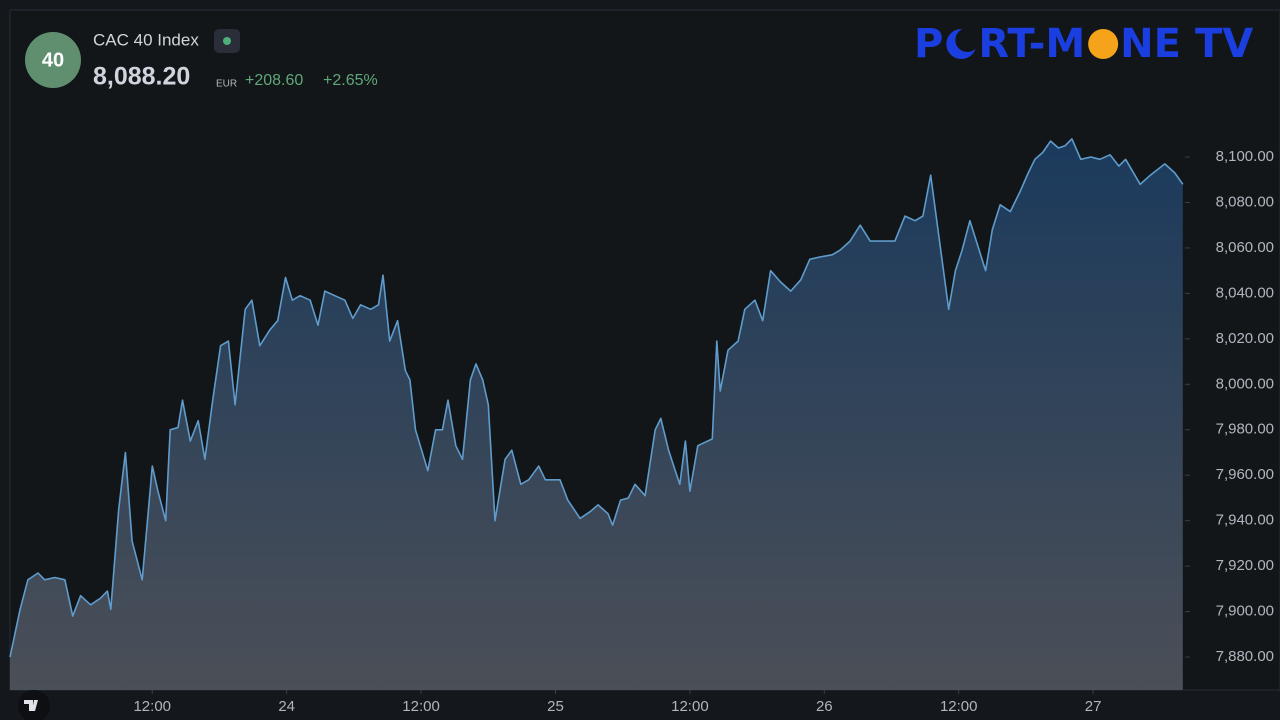 The height and width of the screenshot is (720, 1280). What do you see at coordinates (967, 40) in the screenshot?
I see `logo-moon-cut` at bounding box center [967, 40].